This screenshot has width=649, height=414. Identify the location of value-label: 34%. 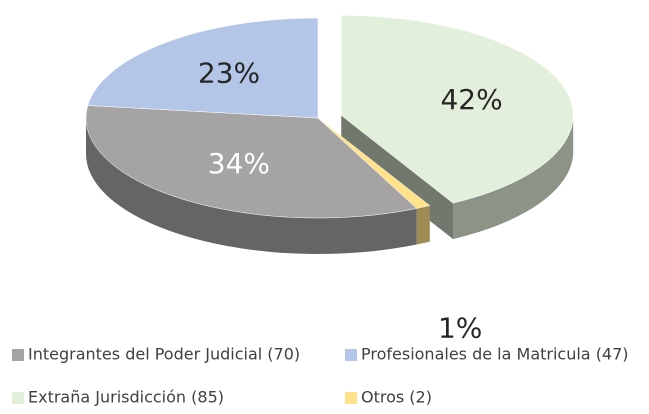
(239, 163).